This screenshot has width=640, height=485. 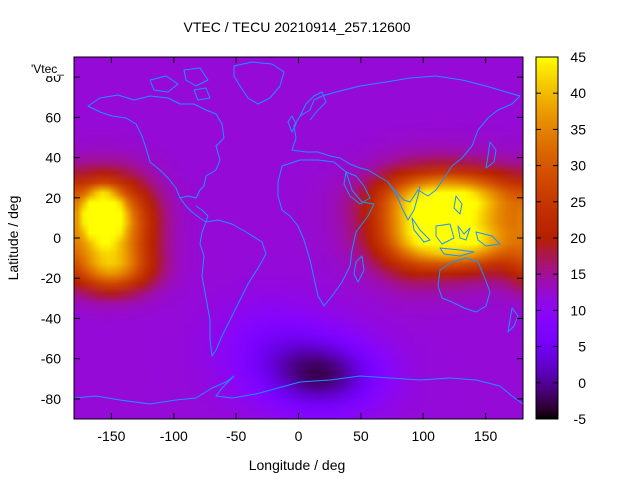 What do you see at coordinates (13, 238) in the screenshot?
I see `y-axis-label: Latitude / deg` at bounding box center [13, 238].